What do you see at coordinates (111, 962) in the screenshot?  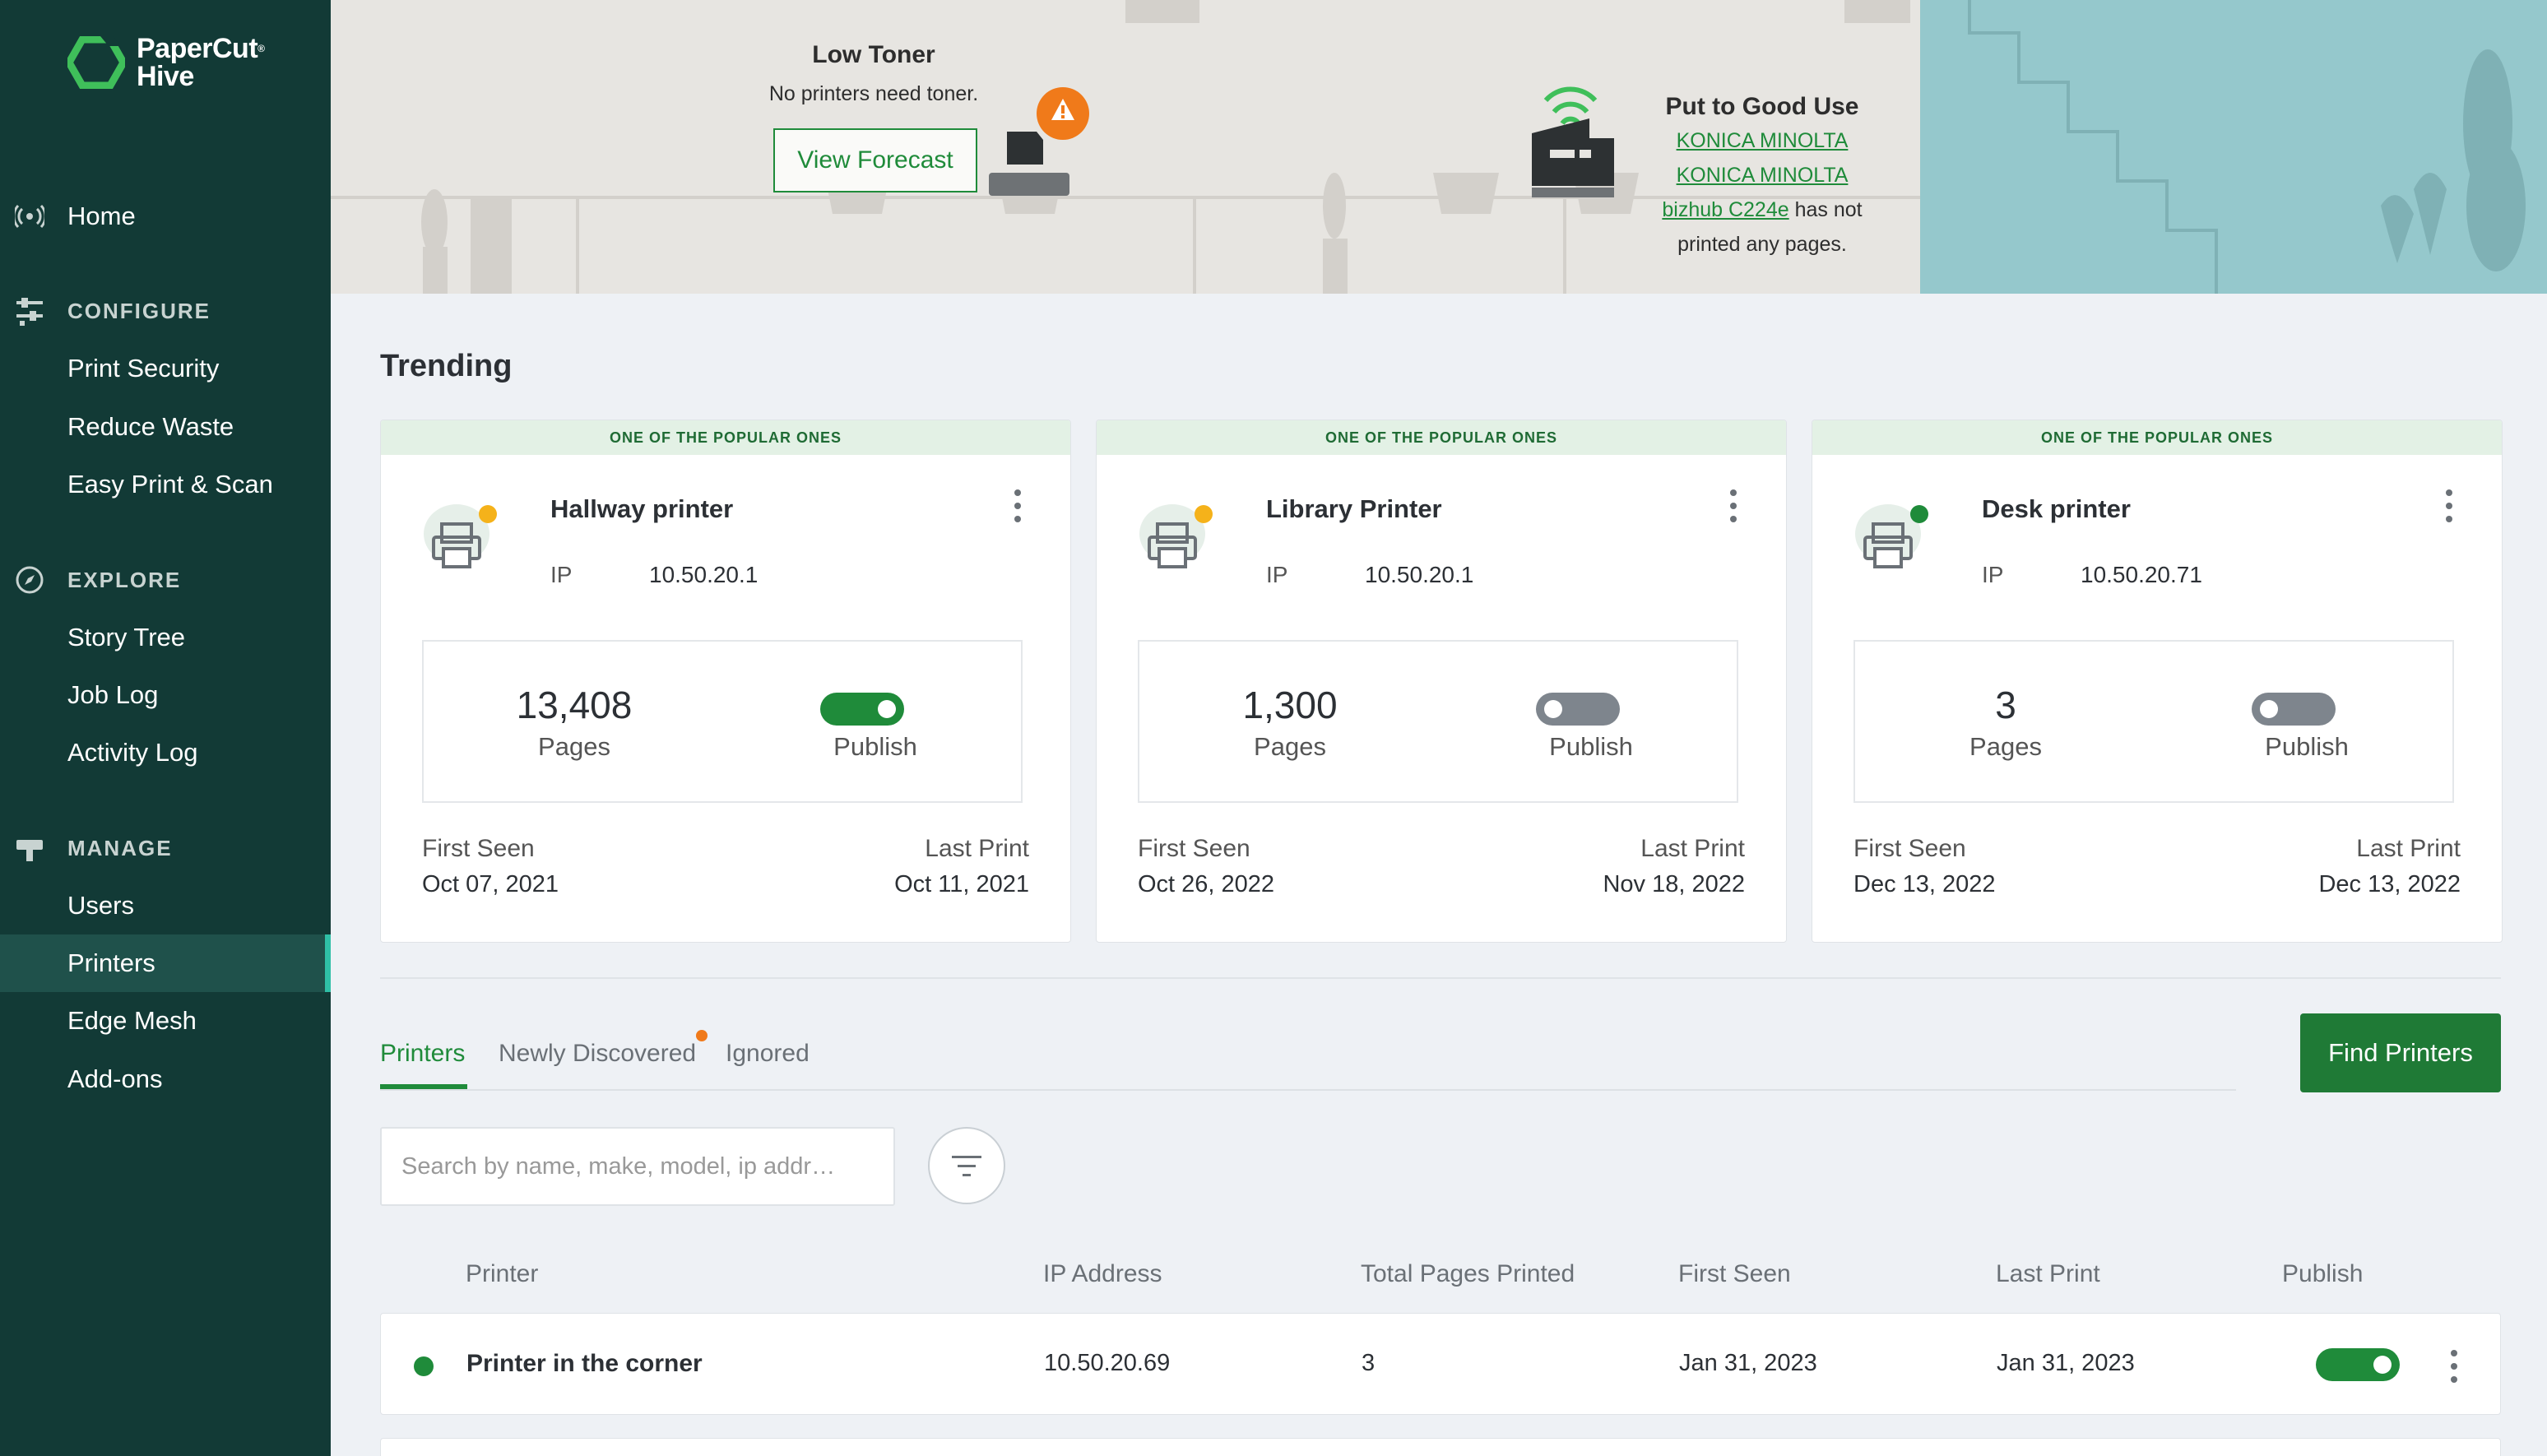 I see `sidebar-item-label: Printers` at bounding box center [111, 962].